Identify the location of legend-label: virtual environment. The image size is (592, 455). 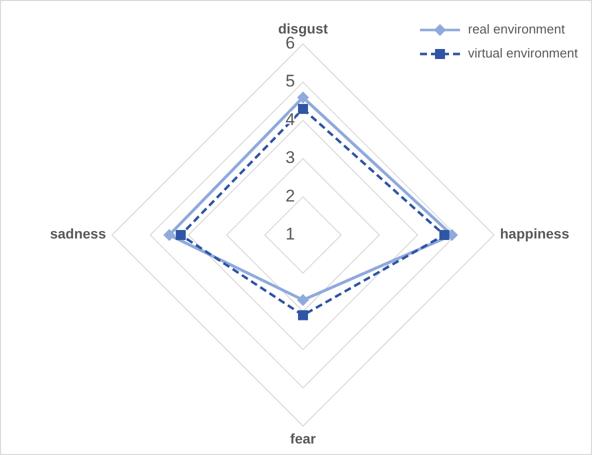
(523, 52).